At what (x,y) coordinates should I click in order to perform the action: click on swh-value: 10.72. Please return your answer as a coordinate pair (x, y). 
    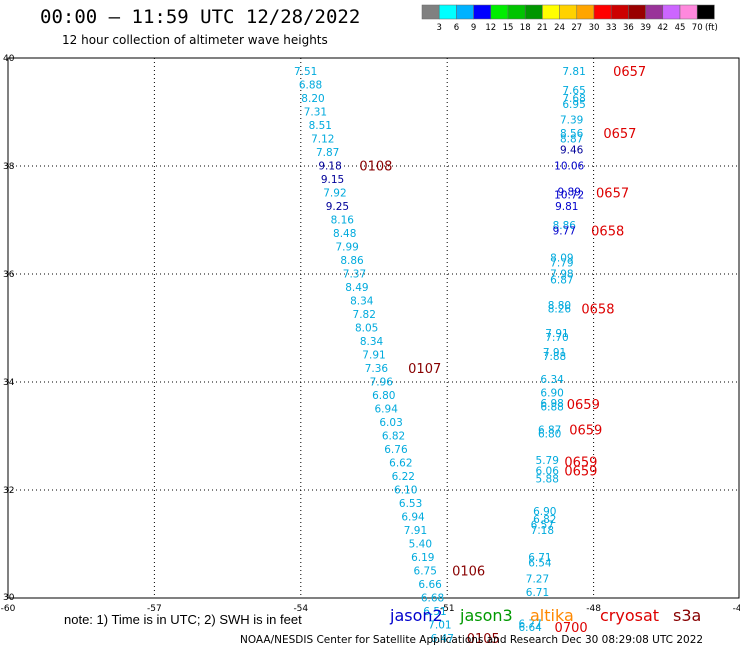
    Looking at the image, I should click on (569, 196).